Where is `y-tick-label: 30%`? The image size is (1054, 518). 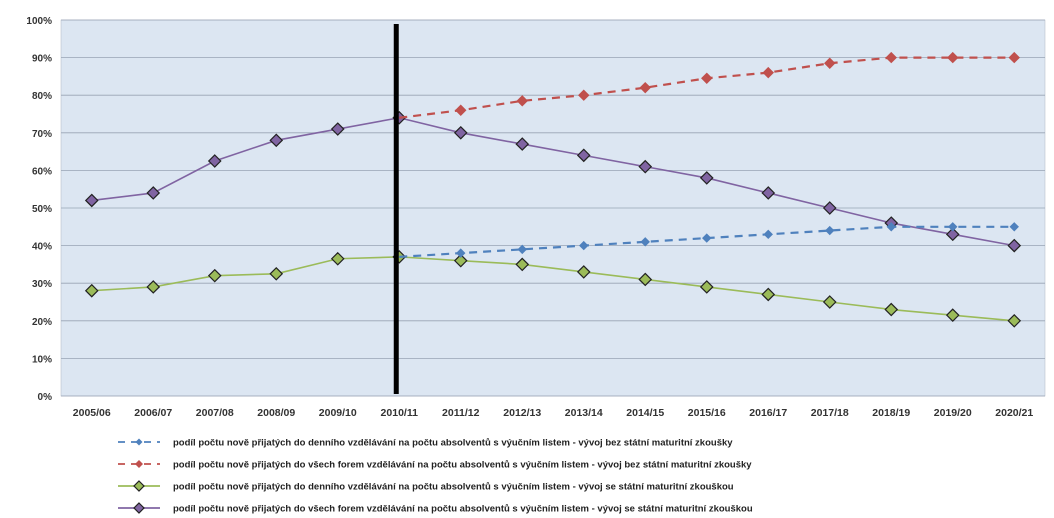
y-tick-label: 30% is located at coordinates (42, 284).